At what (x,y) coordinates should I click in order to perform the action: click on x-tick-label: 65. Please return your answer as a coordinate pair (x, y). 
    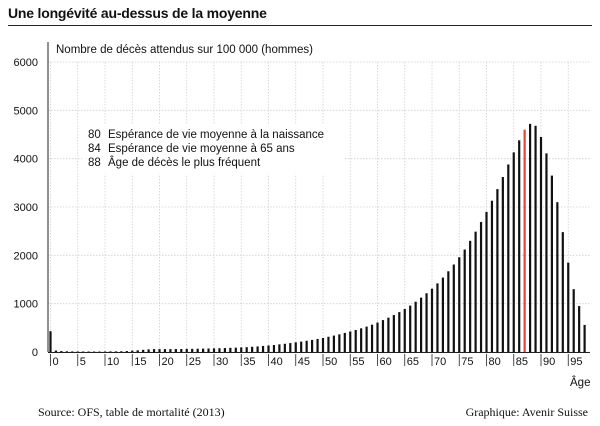
    Looking at the image, I should click on (413, 362).